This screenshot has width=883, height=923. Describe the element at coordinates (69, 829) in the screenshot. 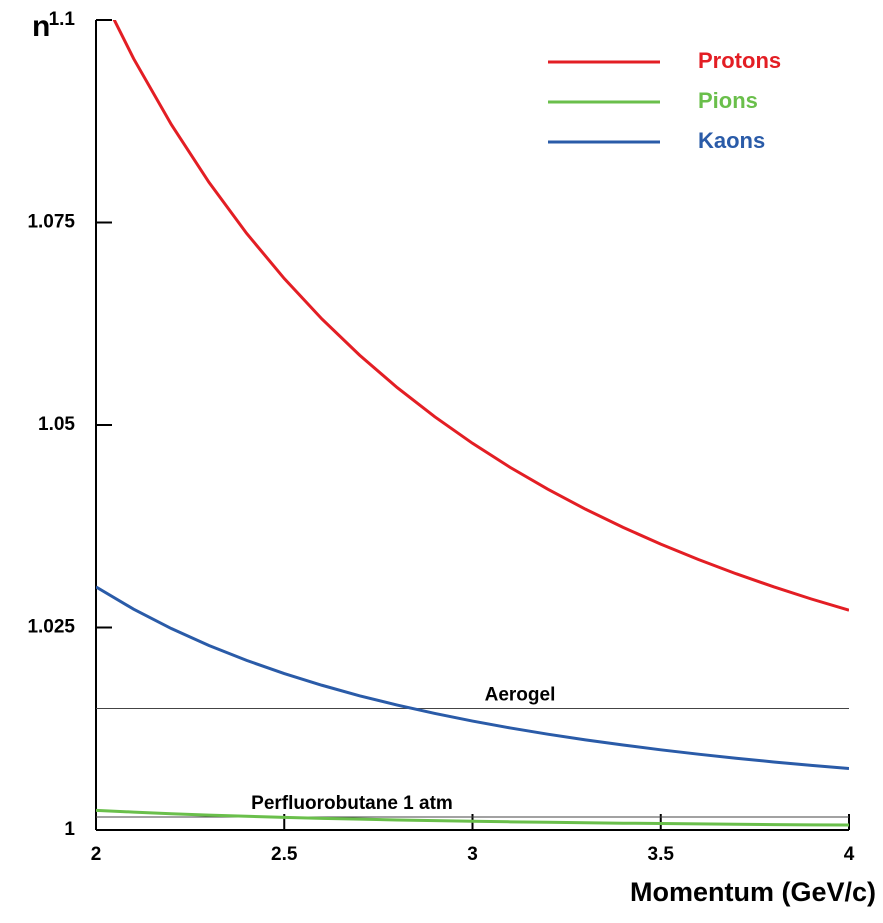

I see `y-tick-label: 1` at that location.